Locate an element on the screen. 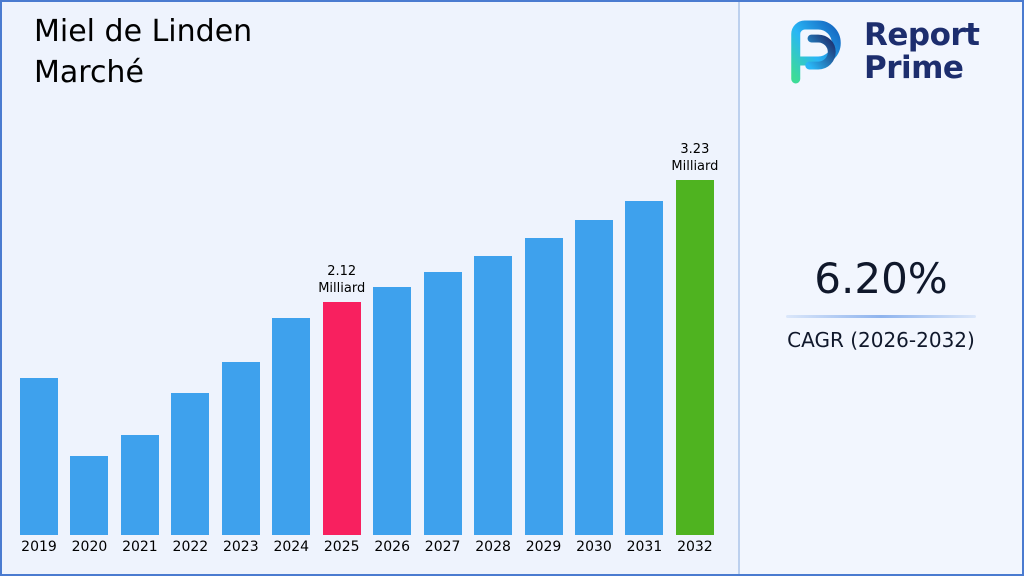  report-prime-logo-icon is located at coordinates (816, 52).